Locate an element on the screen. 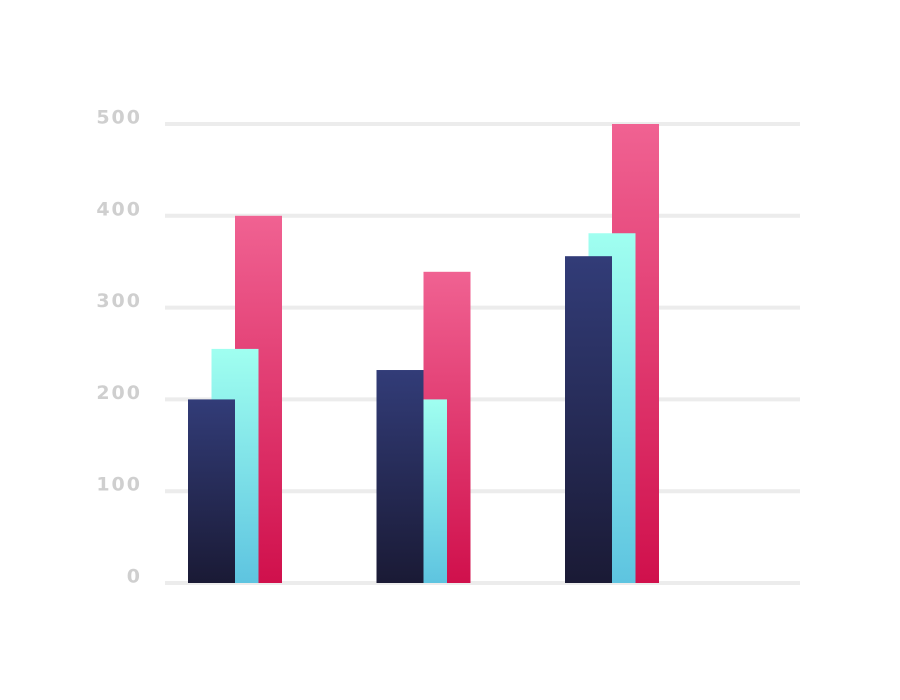 The height and width of the screenshot is (700, 900). y-tick-label: 100 is located at coordinates (119, 485).